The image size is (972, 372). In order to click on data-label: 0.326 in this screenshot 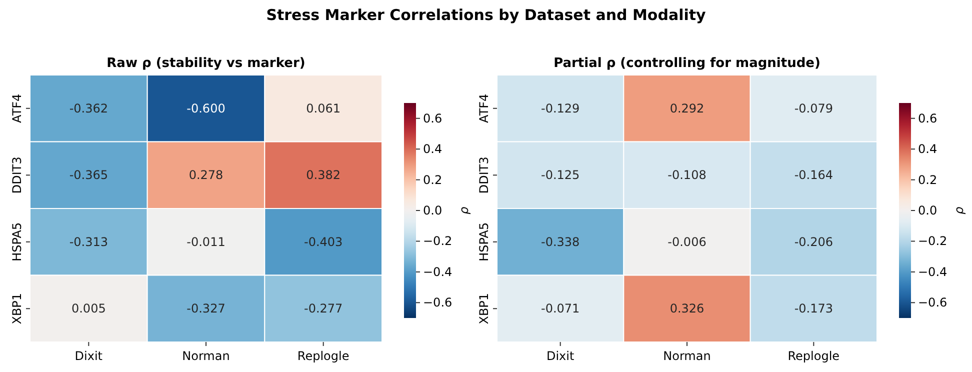, I will do `click(687, 309)`.